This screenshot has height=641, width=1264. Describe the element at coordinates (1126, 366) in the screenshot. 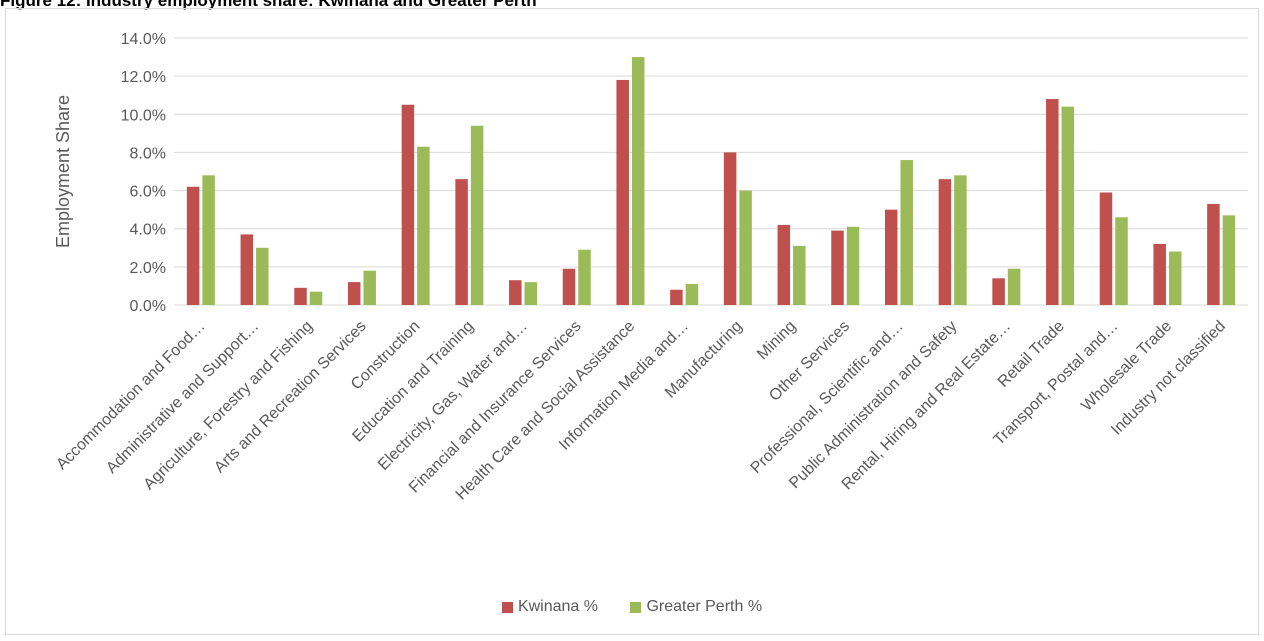

I see `x-tick-label: Wholesale Trade` at that location.